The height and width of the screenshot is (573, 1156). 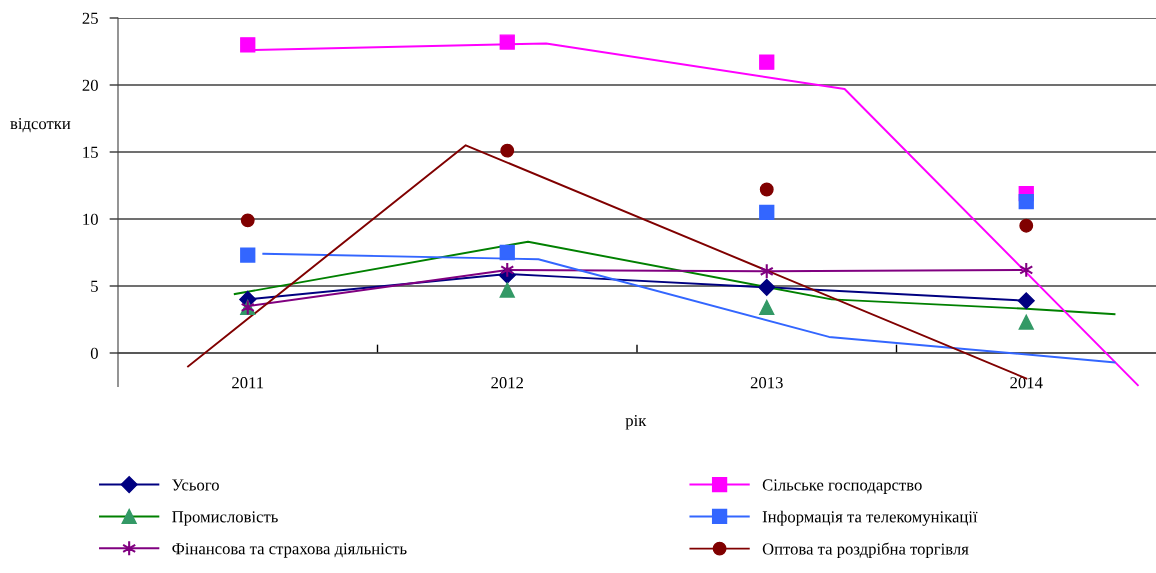 What do you see at coordinates (507, 383) in the screenshot?
I see `x-tick-label: 2012` at bounding box center [507, 383].